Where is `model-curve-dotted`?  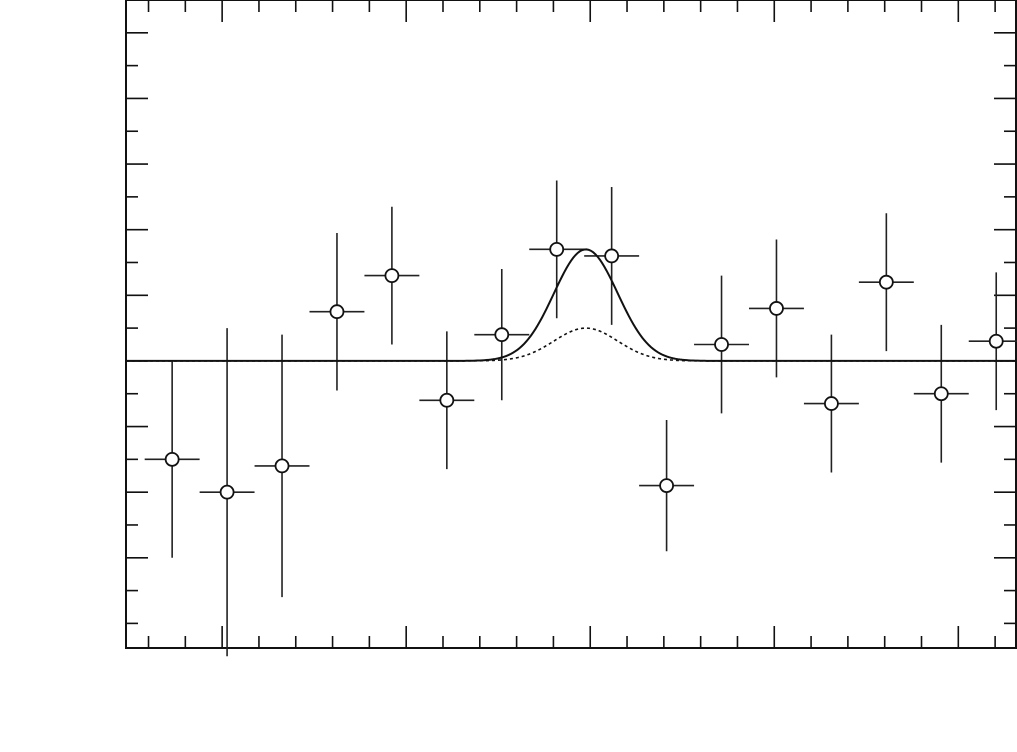
model-curve-dotted is located at coordinates (571, 344).